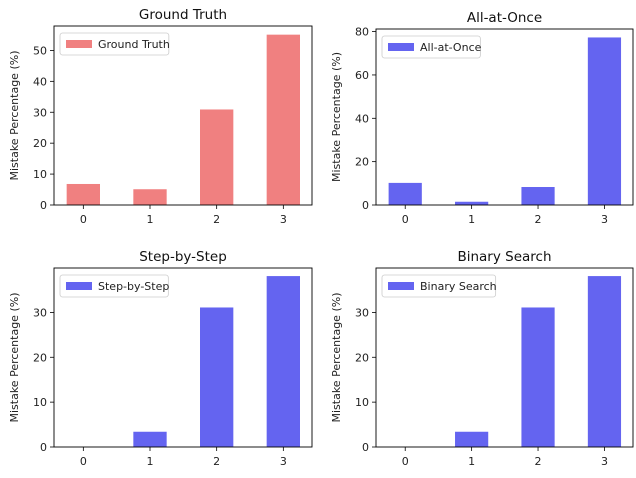  Describe the element at coordinates (133, 286) in the screenshot. I see `legend-label: Step-by-Step` at that location.